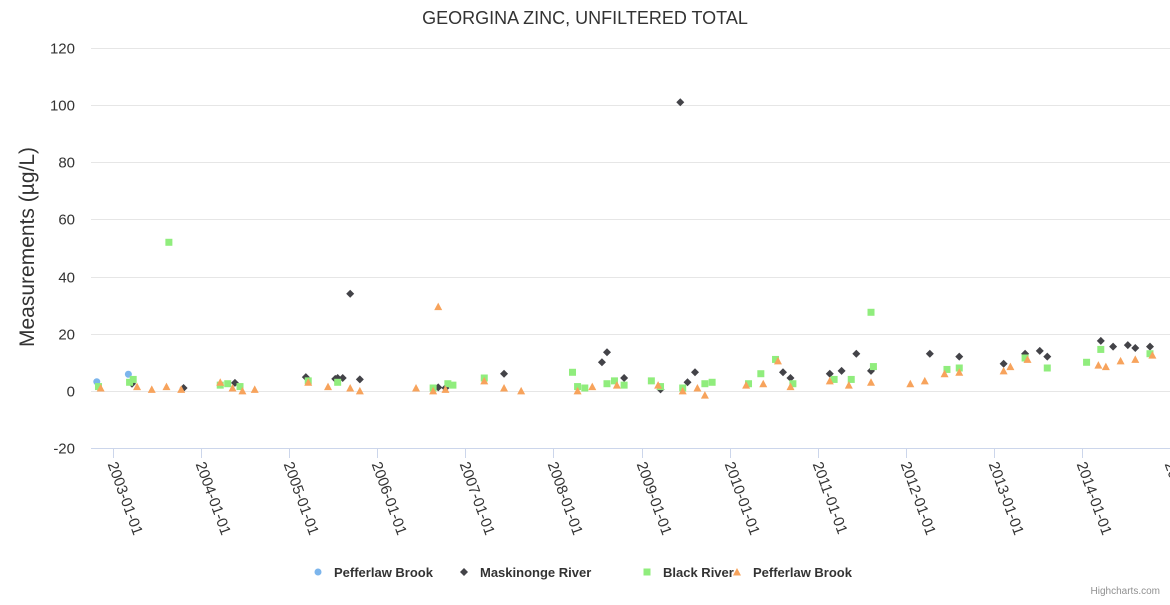 This screenshot has height=605, width=1170. What do you see at coordinates (688, 572) in the screenshot?
I see `legend-item: Black River` at bounding box center [688, 572].